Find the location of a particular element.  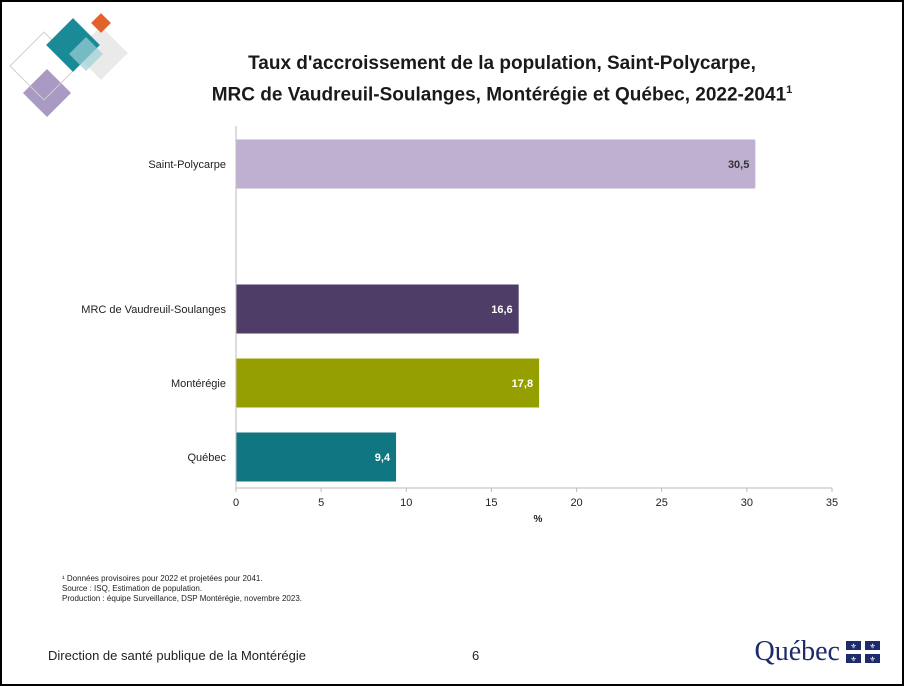

x-tick-label: 5 is located at coordinates (321, 503).